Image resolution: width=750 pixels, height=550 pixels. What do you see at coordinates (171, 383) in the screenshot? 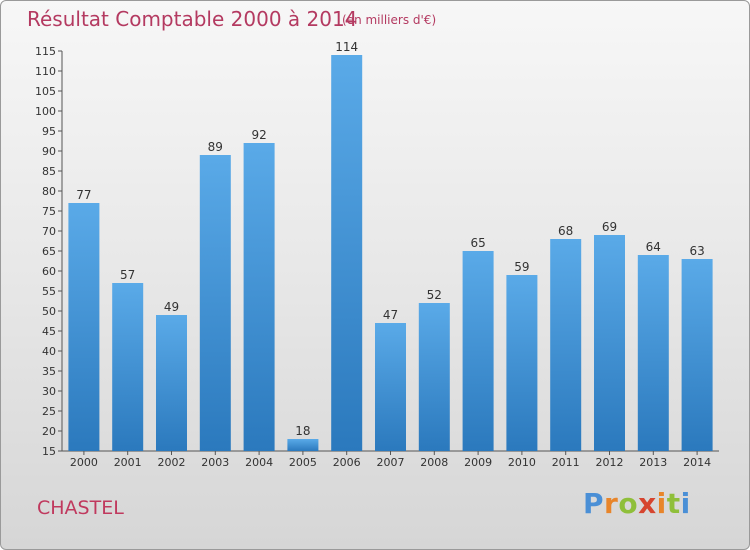
I see `bar-2002` at bounding box center [171, 383].